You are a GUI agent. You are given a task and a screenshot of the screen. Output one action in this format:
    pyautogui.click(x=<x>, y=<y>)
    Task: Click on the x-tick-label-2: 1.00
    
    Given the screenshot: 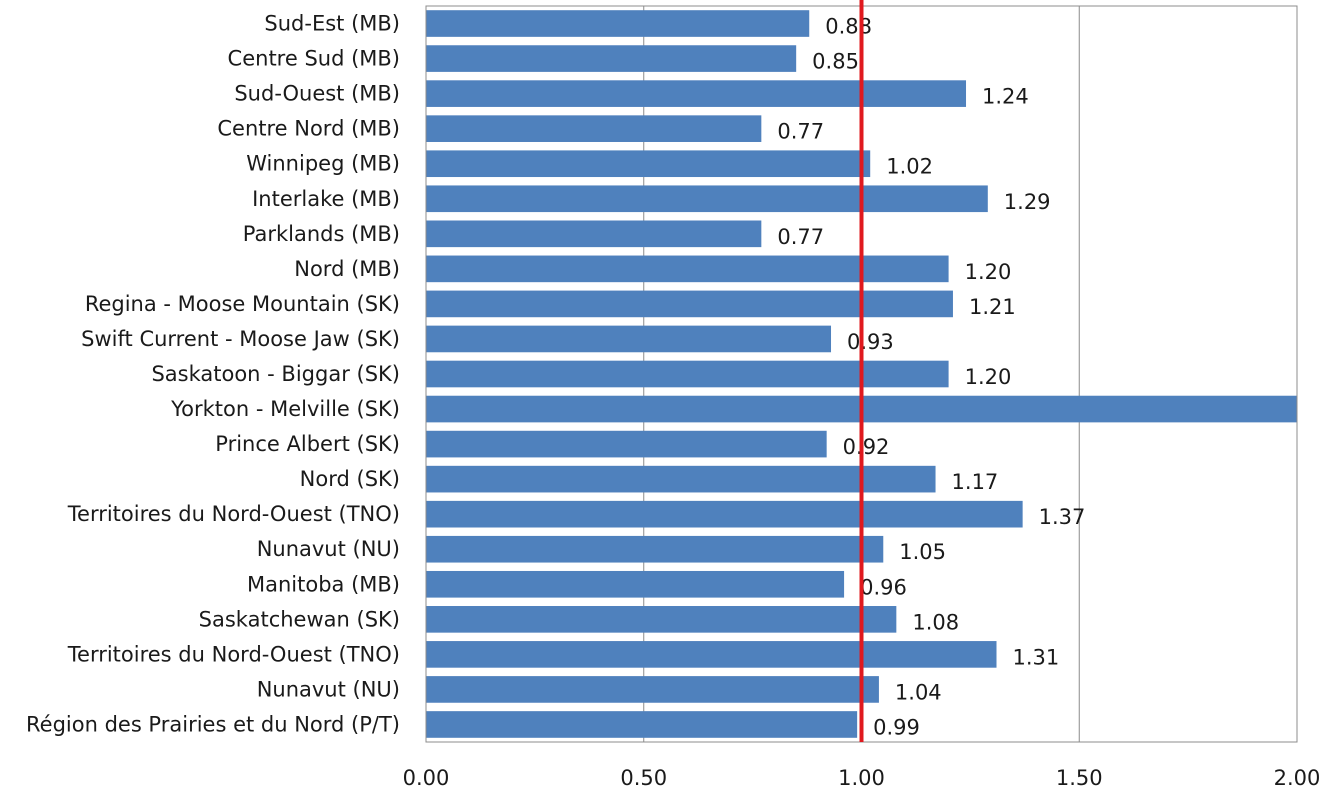 What is the action you would take?
    pyautogui.click(x=861, y=778)
    